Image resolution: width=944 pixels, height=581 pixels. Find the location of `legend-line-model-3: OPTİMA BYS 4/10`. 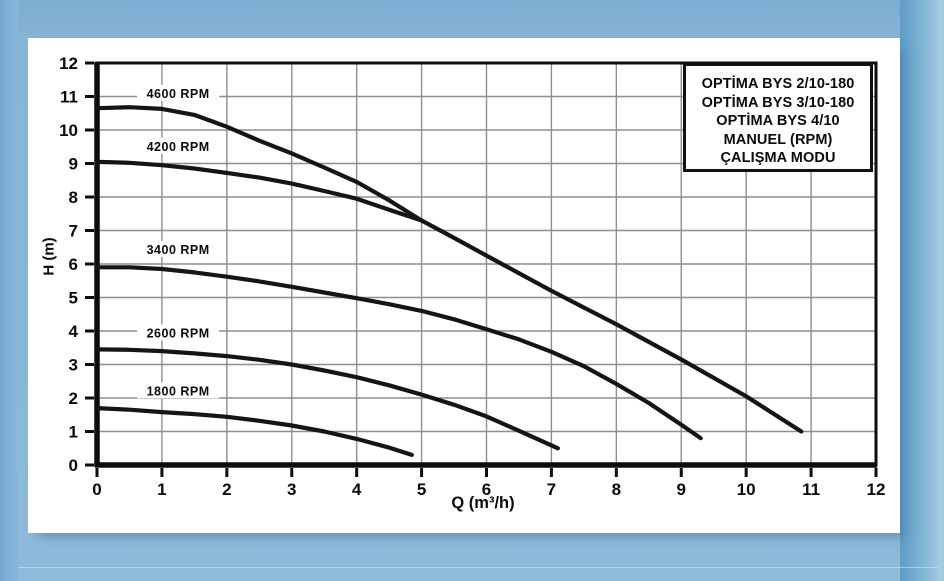

legend-line-model-3: OPTİMA BYS 4/10 is located at coordinates (778, 121).